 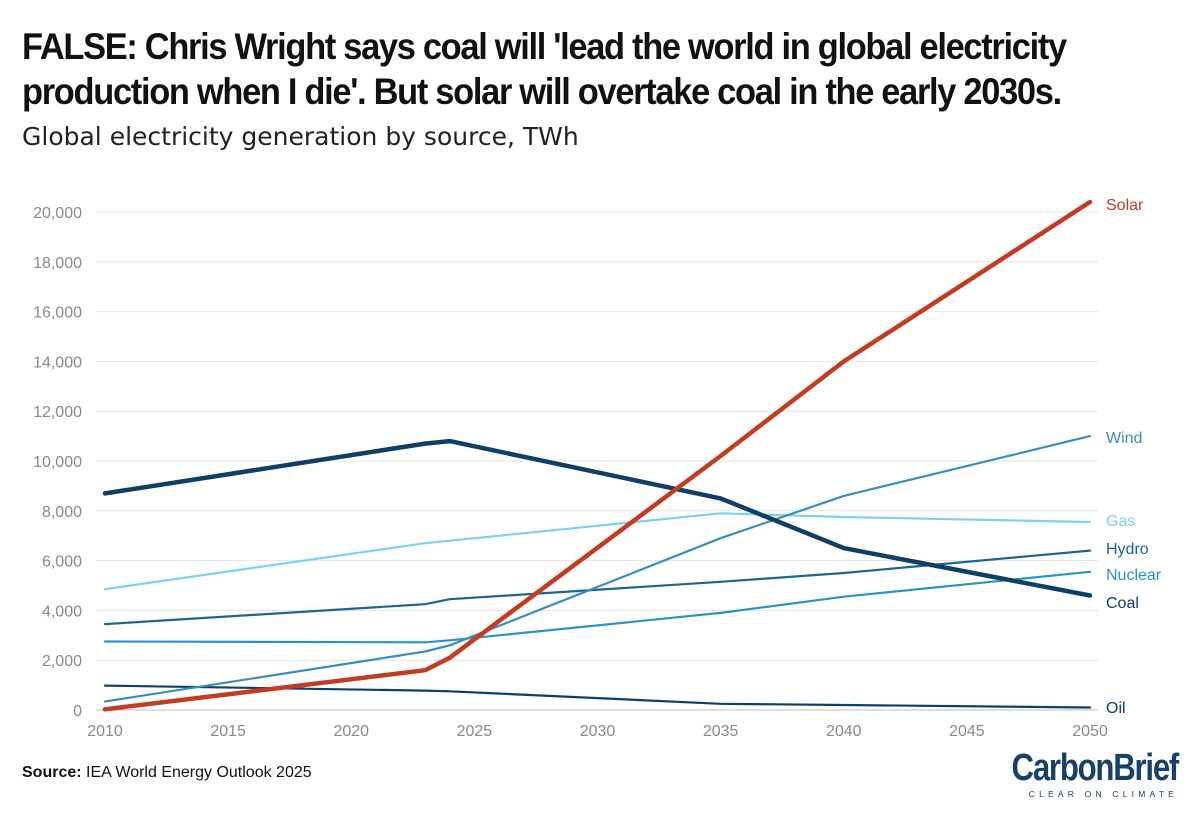 What do you see at coordinates (57, 412) in the screenshot?
I see `y-tick-label: 12,000` at bounding box center [57, 412].